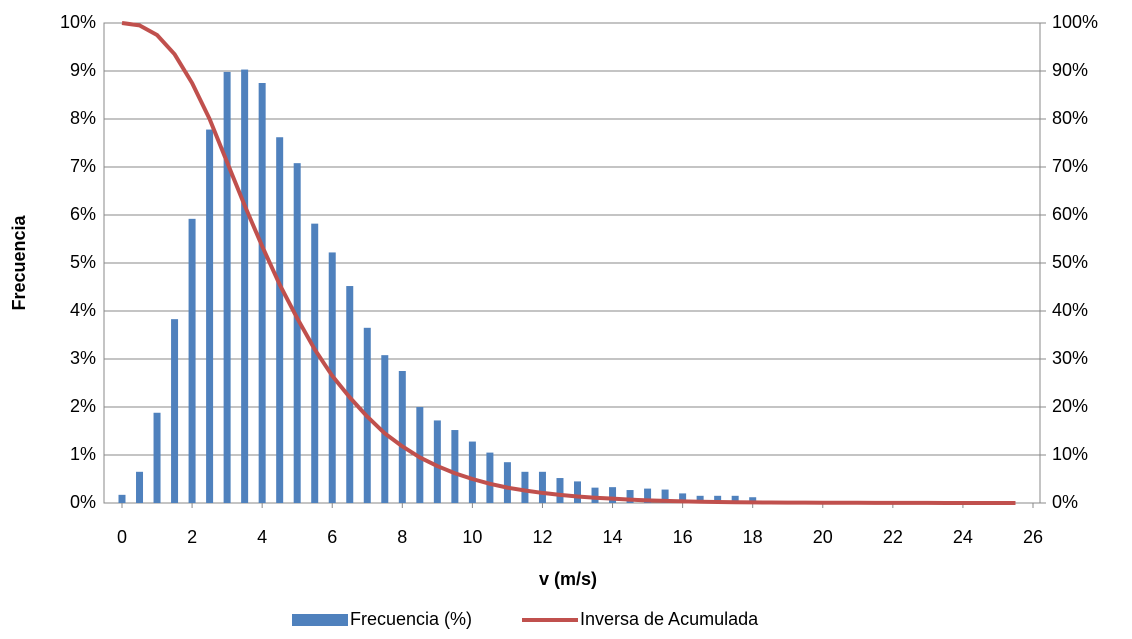  What do you see at coordinates (1070, 262) in the screenshot?
I see `y2-tick-label: 50%` at bounding box center [1070, 262].